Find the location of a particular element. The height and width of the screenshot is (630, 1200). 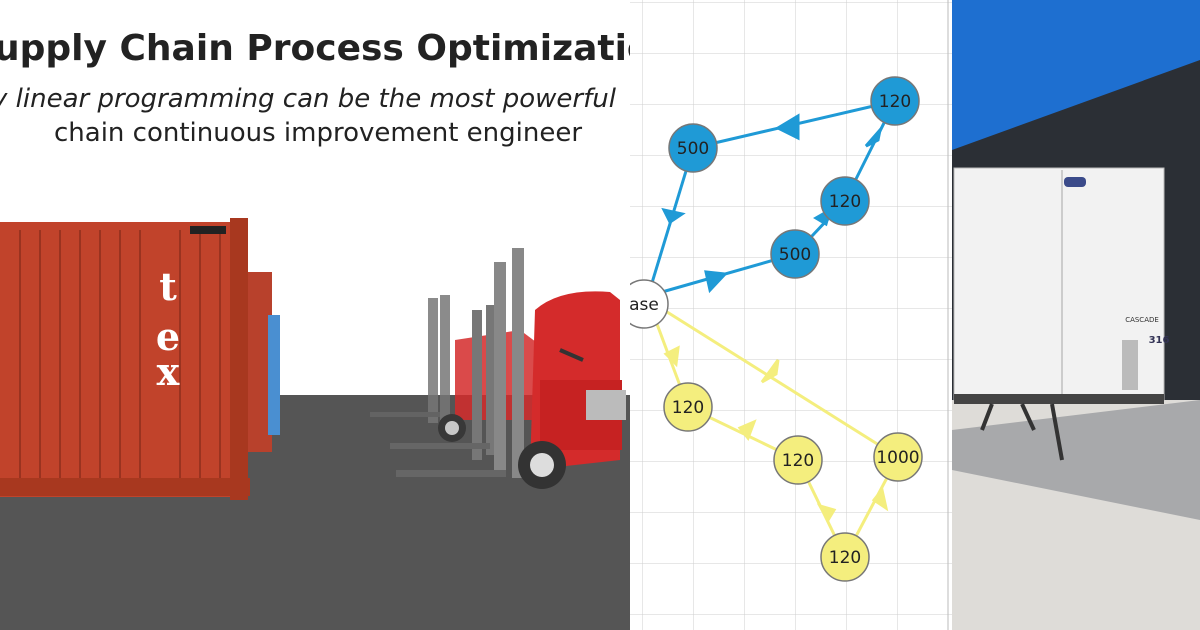

yellow-node-y2: 120 is located at coordinates (688, 407).